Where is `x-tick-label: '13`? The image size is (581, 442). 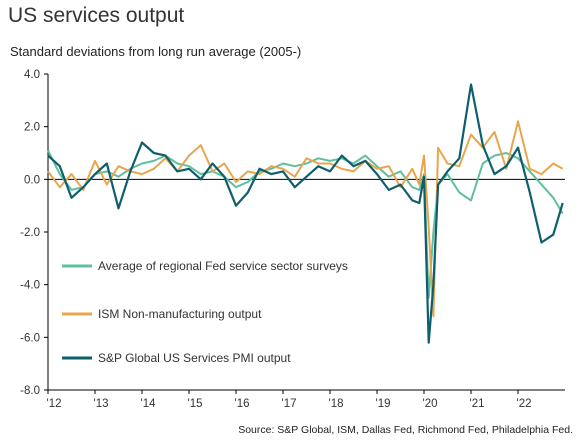 x-tick-label: '13 is located at coordinates (101, 404).